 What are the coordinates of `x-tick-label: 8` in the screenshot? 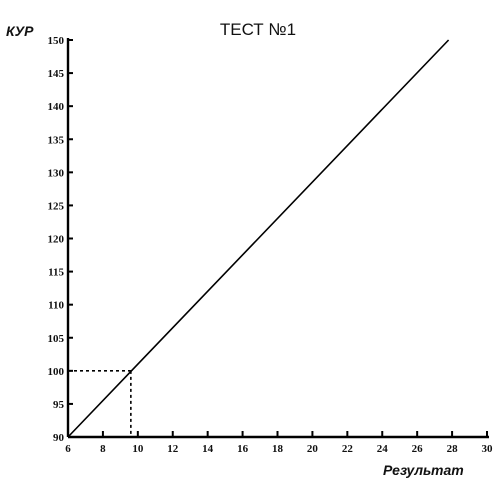 It's located at (103, 449).